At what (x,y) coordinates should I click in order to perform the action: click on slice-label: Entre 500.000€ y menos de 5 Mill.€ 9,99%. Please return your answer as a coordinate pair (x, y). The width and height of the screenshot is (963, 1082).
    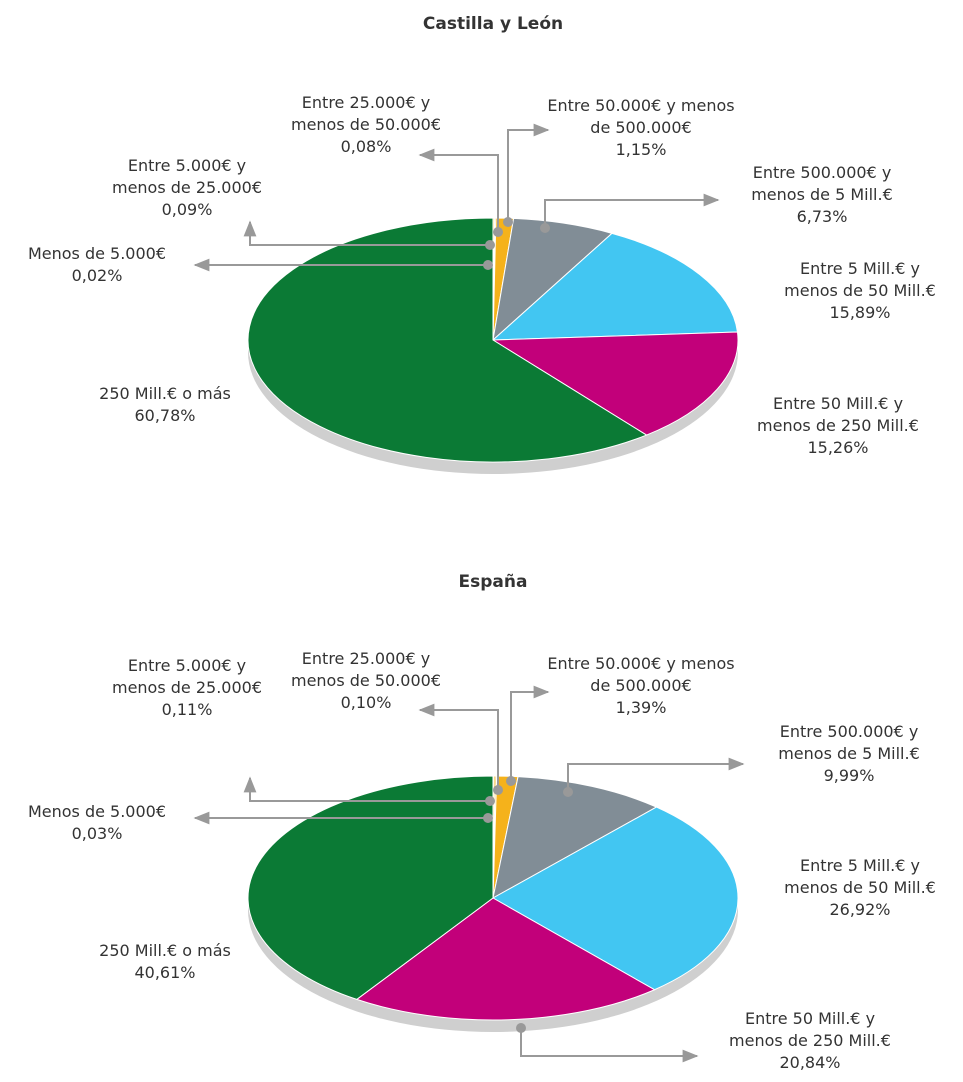
    Looking at the image, I should click on (841, 754).